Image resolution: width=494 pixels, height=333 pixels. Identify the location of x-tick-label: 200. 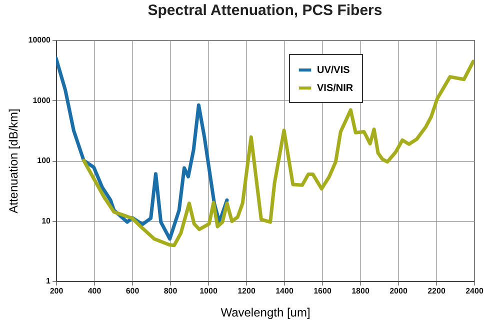
(57, 291).